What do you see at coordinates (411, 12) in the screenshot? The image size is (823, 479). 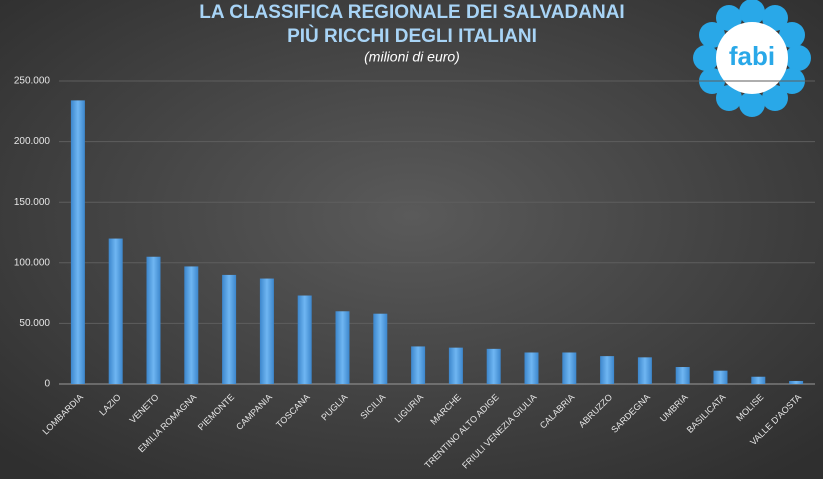 I see `chart-title: LA CLASSIFICA REGIONALE DEI SALVADANAI` at bounding box center [411, 12].